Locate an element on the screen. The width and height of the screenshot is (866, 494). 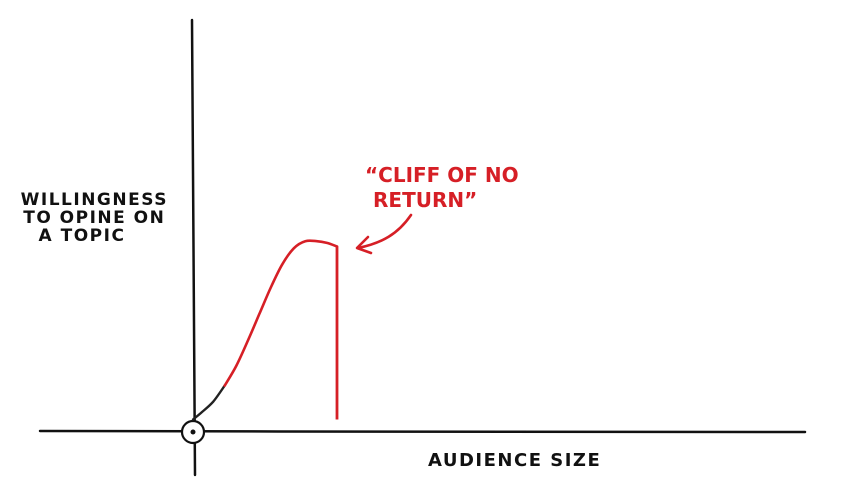
y-axis-label-line: A TOPIC is located at coordinates (82, 236).